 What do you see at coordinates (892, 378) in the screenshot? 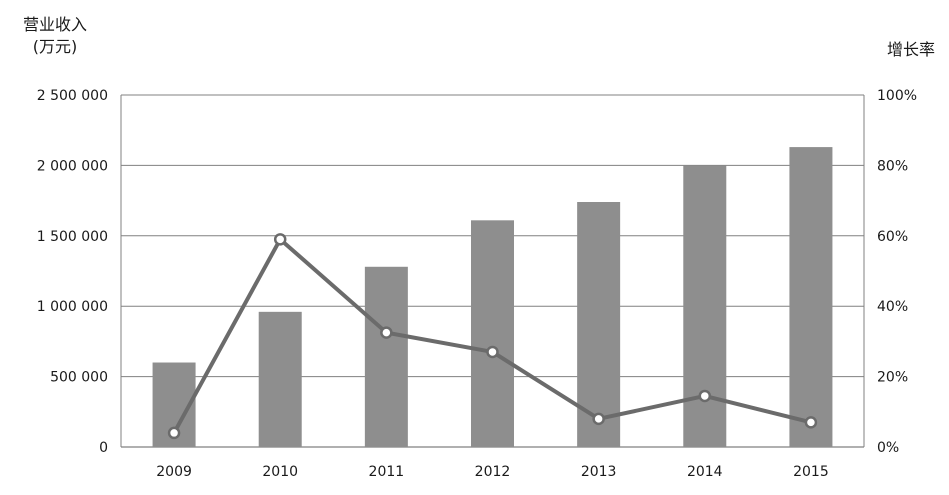
I see `y-right-tick-label: 20%` at bounding box center [892, 378].